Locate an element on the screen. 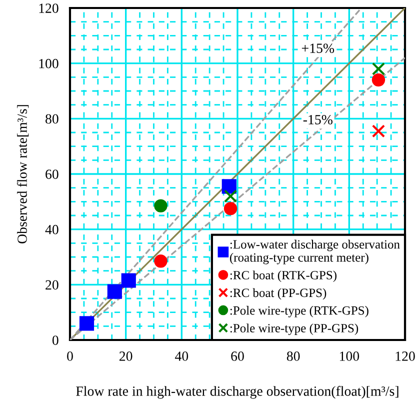 This screenshot has height=412, width=419. annotation: +15% is located at coordinates (318, 49).